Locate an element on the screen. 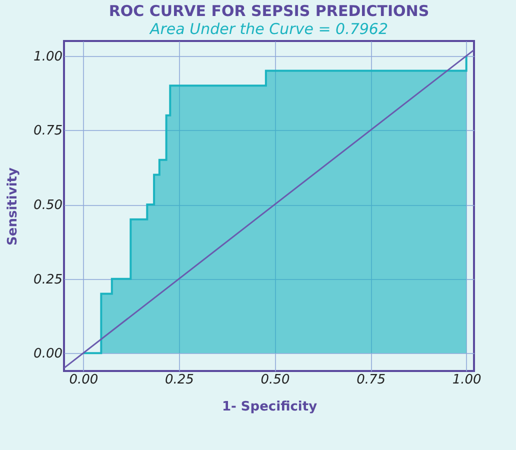 The width and height of the screenshot is (516, 450). x-tick-label: 0.00 is located at coordinates (83, 380).